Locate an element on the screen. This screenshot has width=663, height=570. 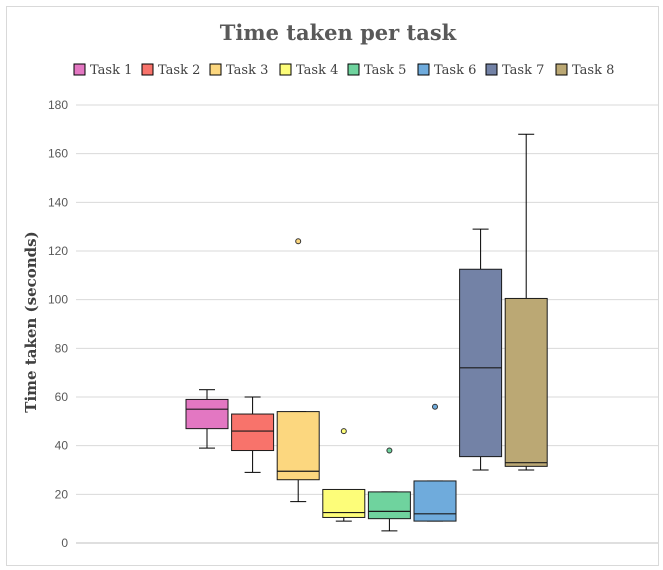
y-tick-label: 80 is located at coordinates (62, 348).